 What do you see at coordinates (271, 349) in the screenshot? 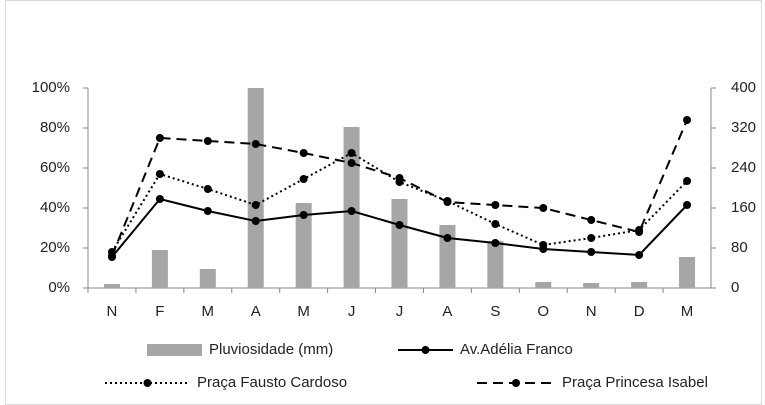
I see `legend-label: Pluviosidade (mm)` at bounding box center [271, 349].